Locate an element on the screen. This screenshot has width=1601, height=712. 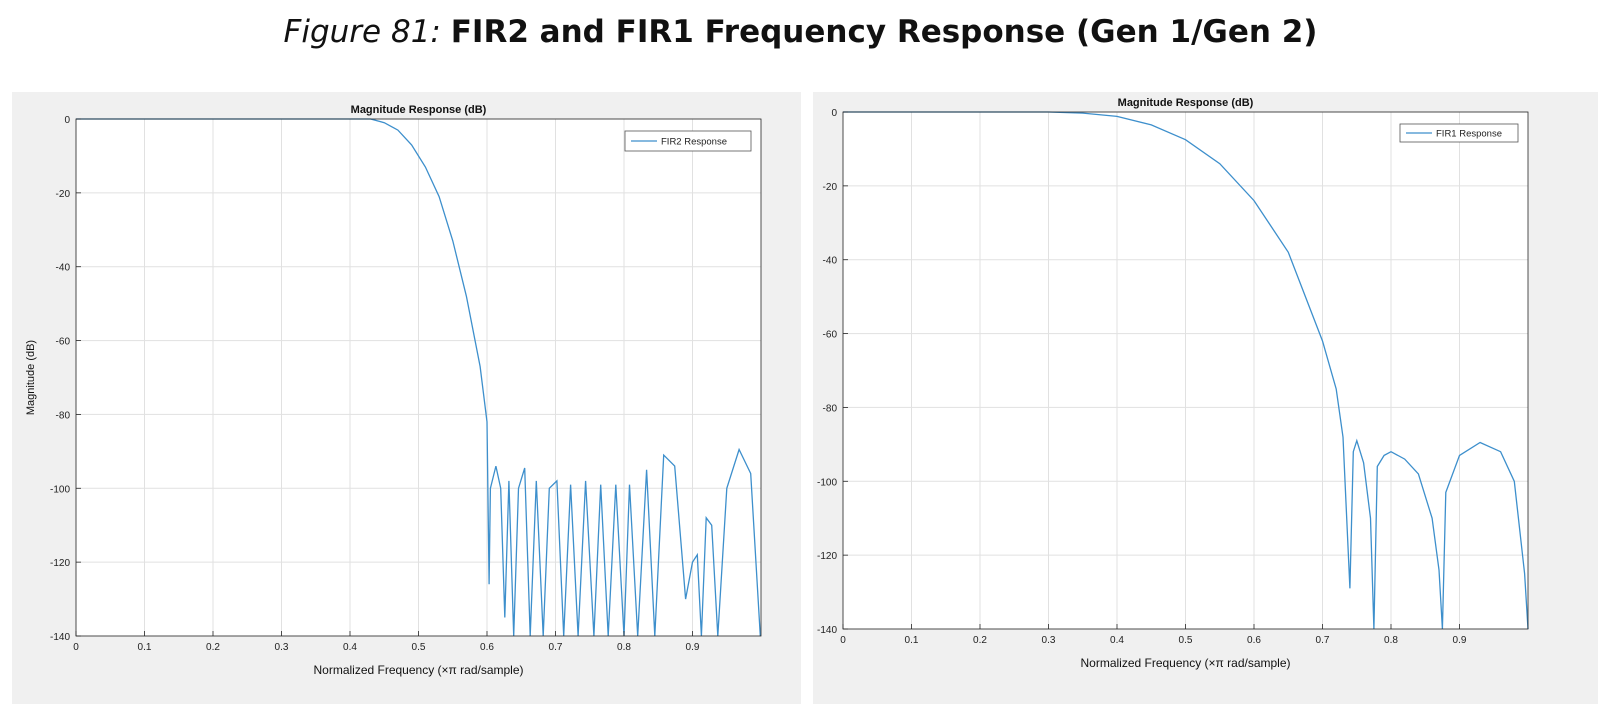
figure-number: Figure 81: is located at coordinates (362, 32).